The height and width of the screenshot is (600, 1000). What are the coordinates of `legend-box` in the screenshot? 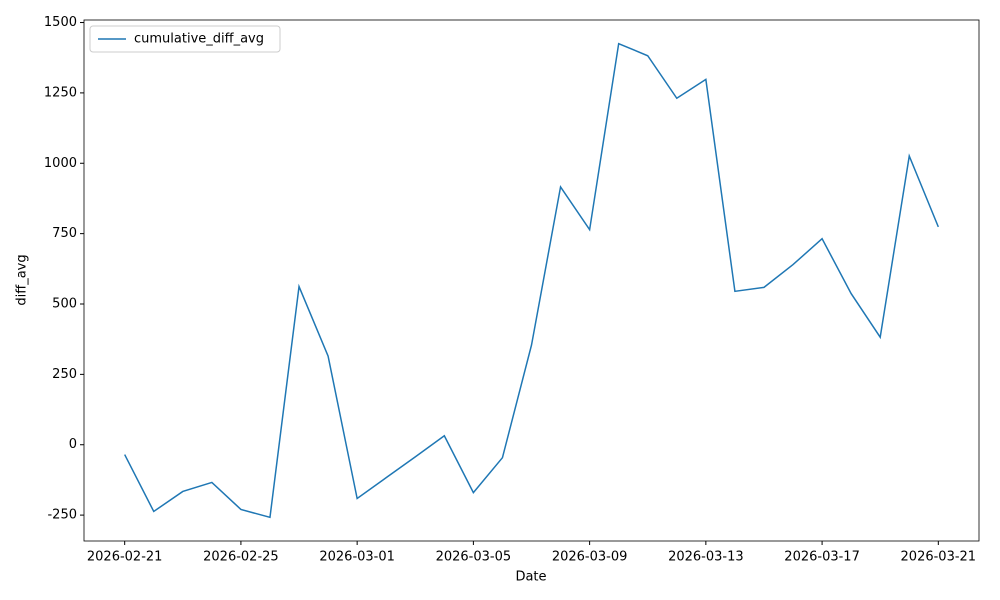 It's located at (185, 39).